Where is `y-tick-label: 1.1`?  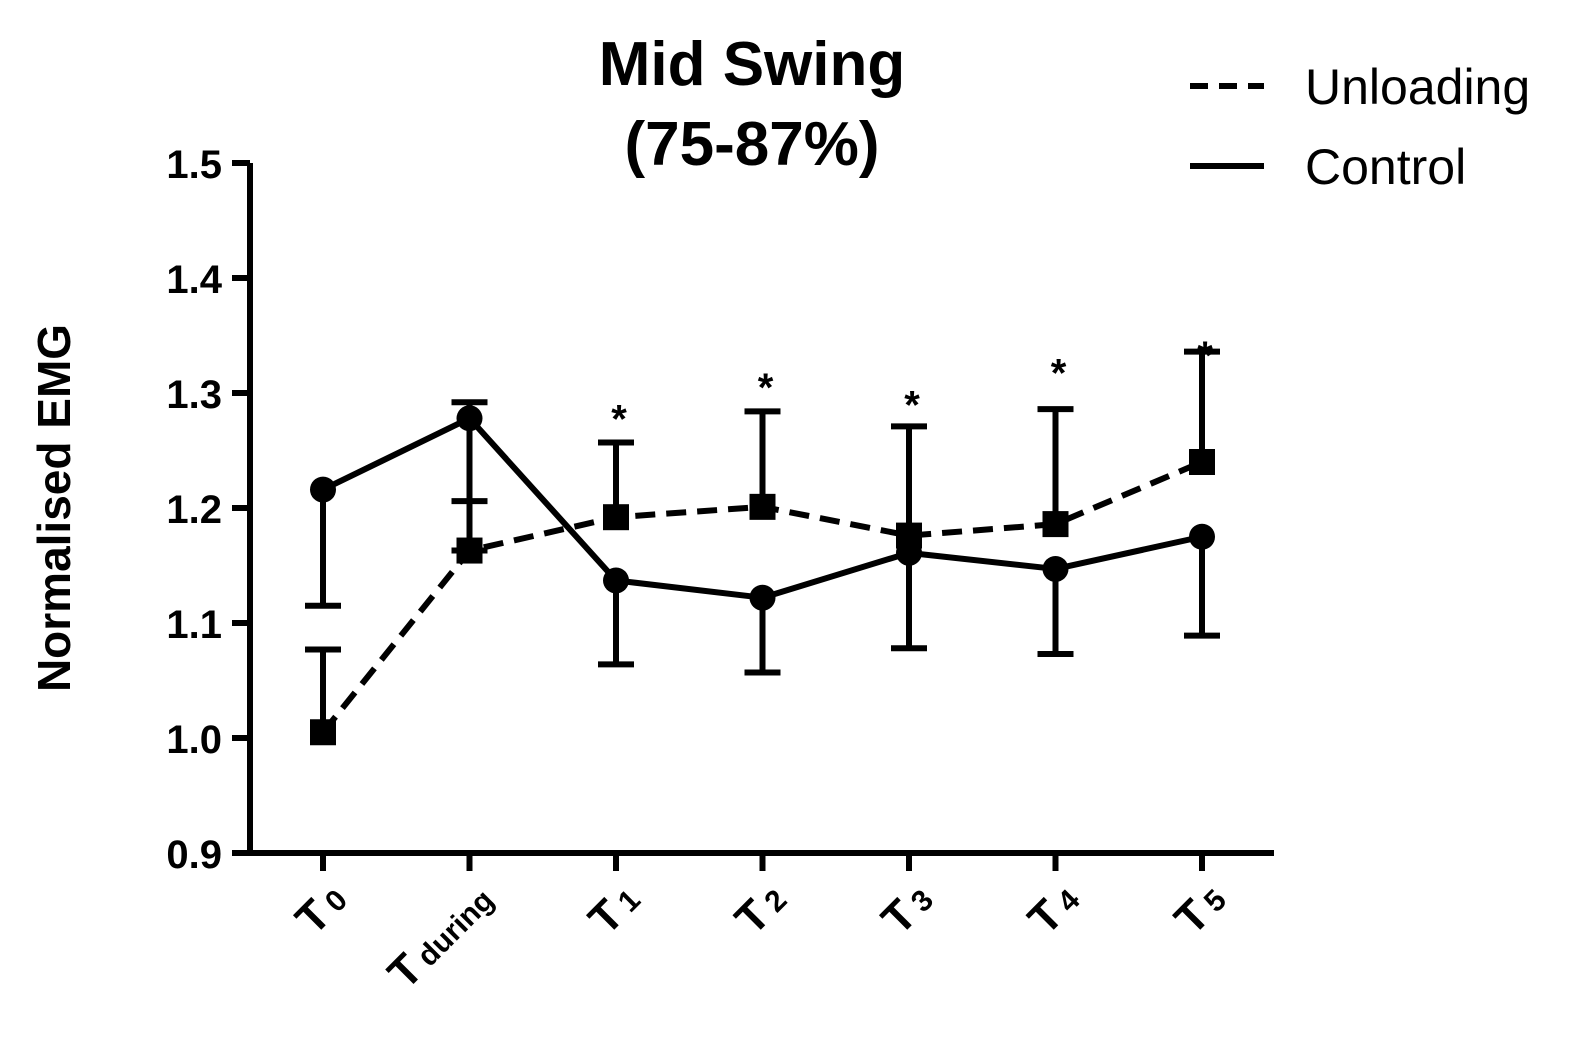 y-tick-label: 1.1 is located at coordinates (194, 625).